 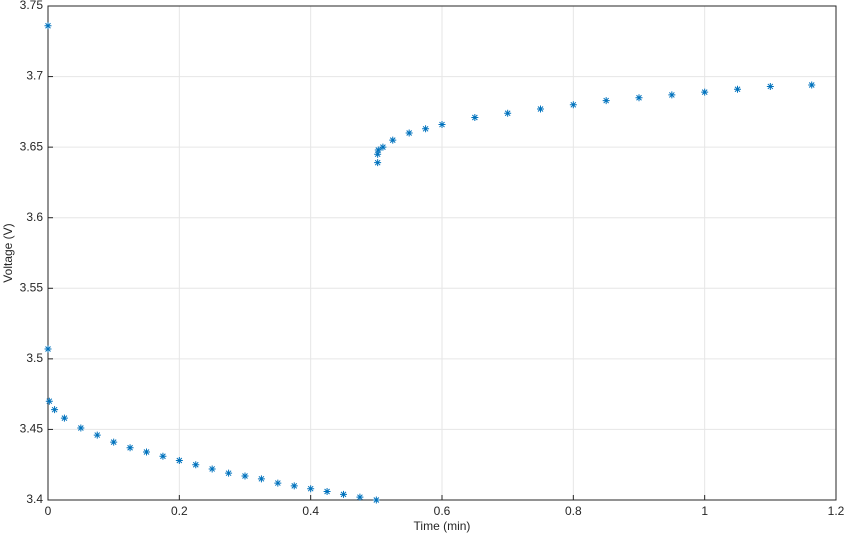 I want to click on x-tick-label: 1.2, so click(x=836, y=511).